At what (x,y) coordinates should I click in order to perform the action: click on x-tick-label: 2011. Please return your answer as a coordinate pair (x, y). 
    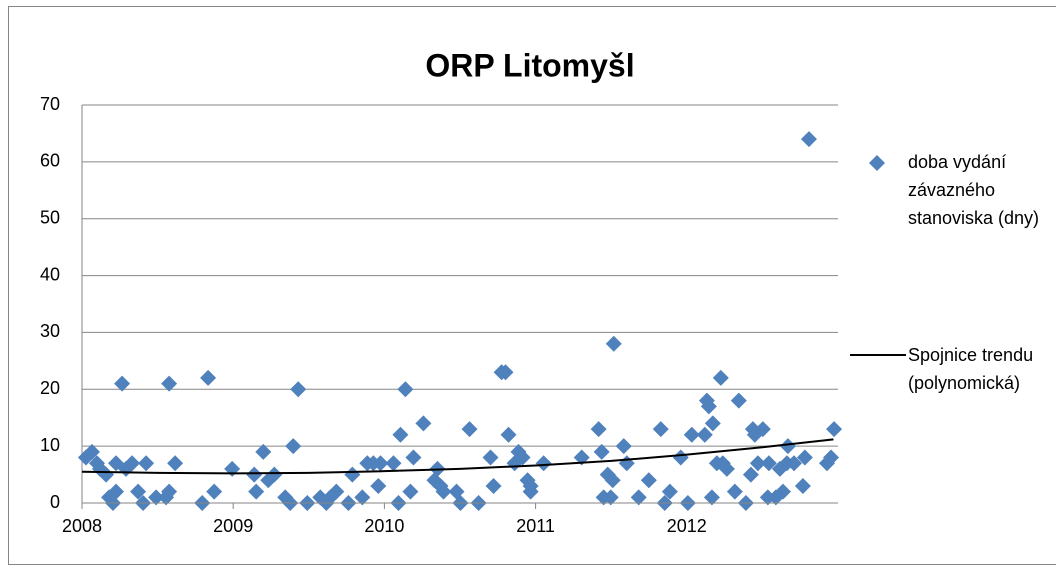
    Looking at the image, I should click on (535, 526).